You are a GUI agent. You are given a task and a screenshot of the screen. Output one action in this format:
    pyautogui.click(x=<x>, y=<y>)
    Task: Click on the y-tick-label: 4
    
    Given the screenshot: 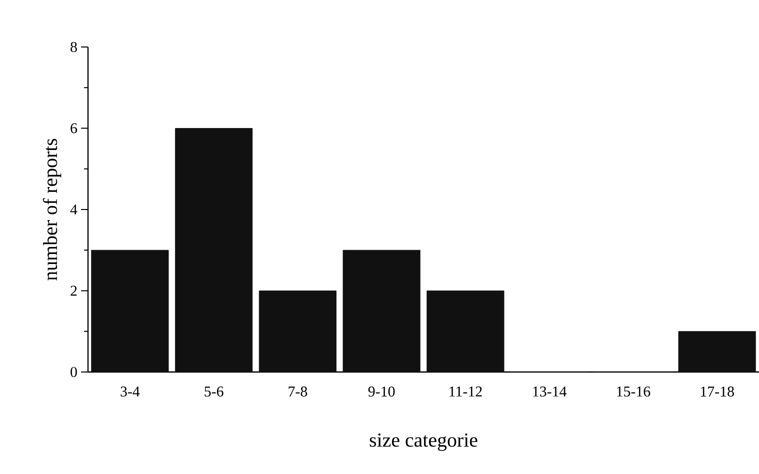 What is the action you would take?
    pyautogui.click(x=74, y=209)
    